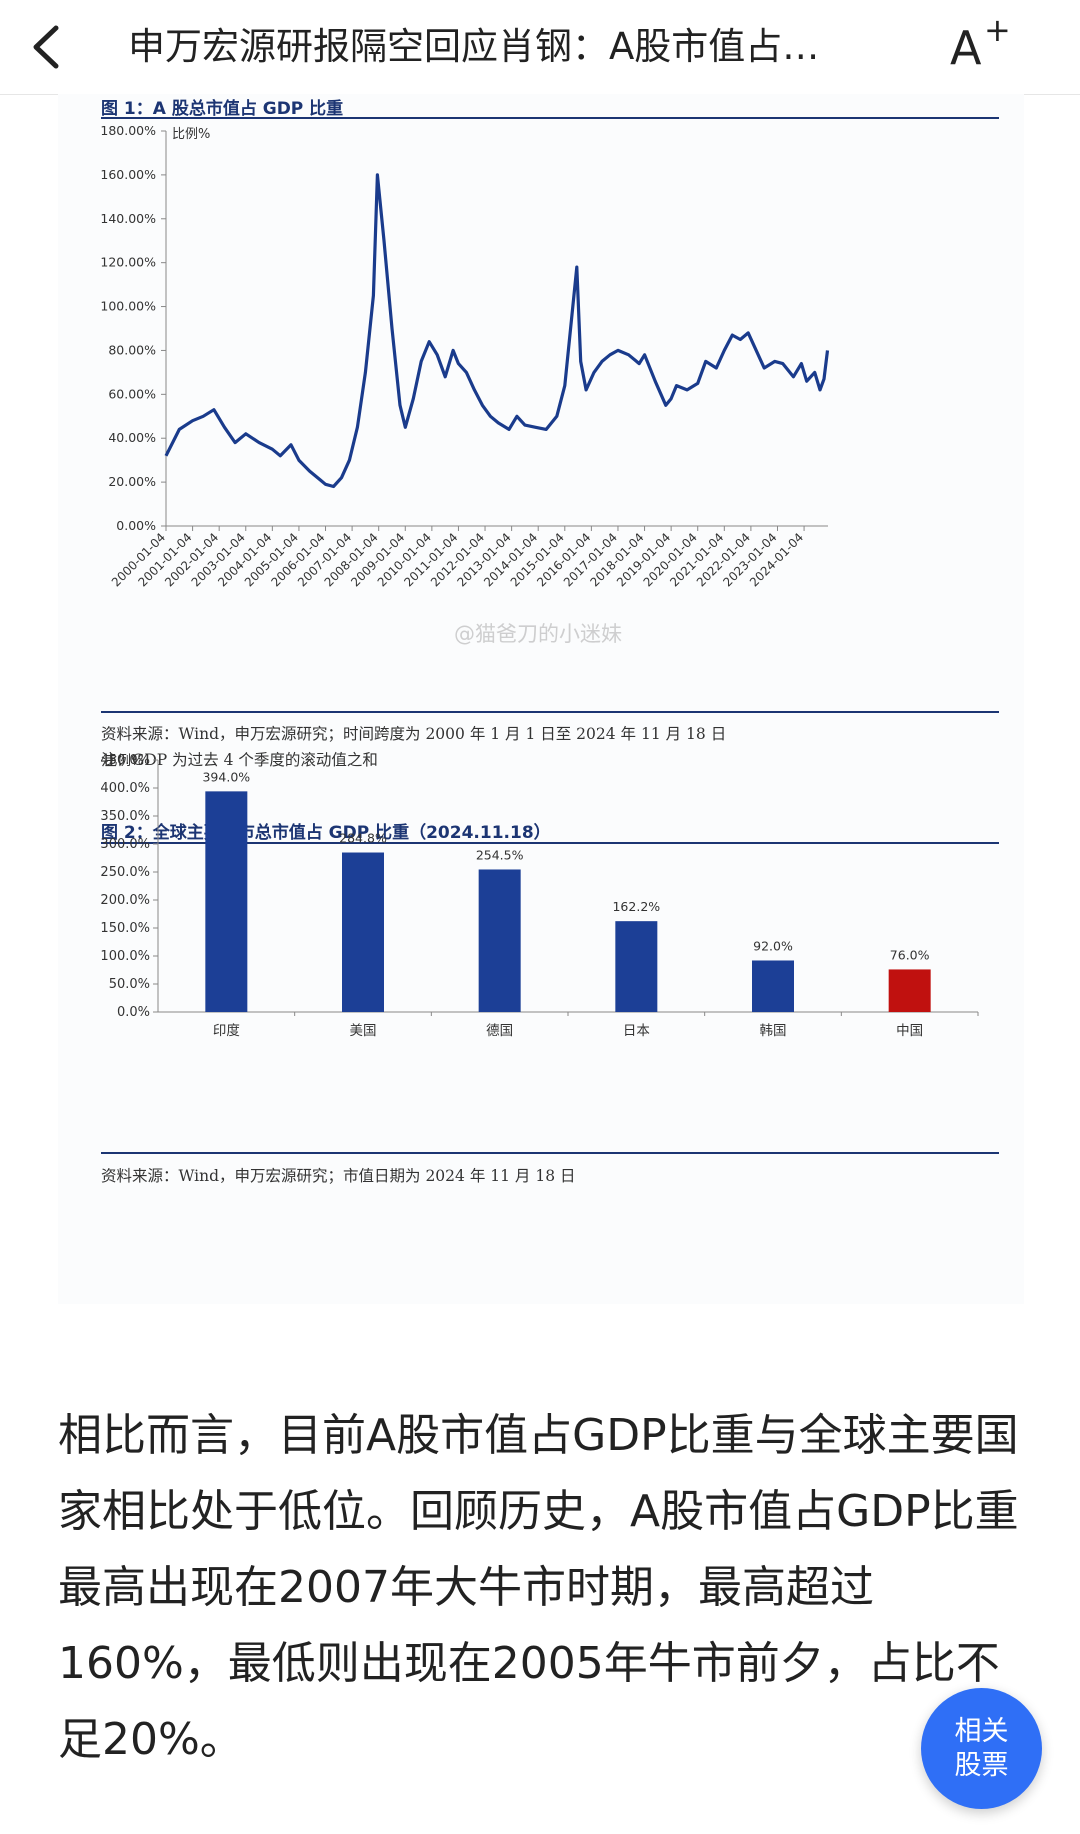  What do you see at coordinates (550, 1153) in the screenshot?
I see `figure2-bottom-rule` at bounding box center [550, 1153].